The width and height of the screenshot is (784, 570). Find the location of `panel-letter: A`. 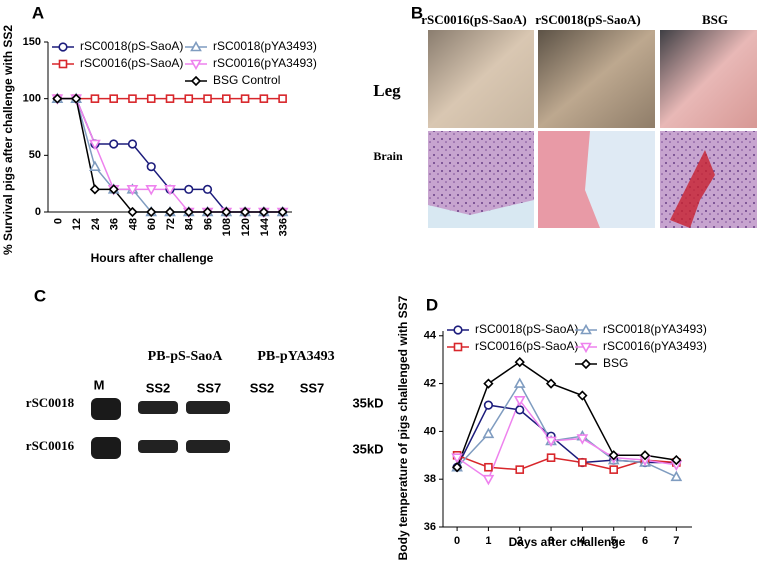

panel-letter: A is located at coordinates (38, 12).